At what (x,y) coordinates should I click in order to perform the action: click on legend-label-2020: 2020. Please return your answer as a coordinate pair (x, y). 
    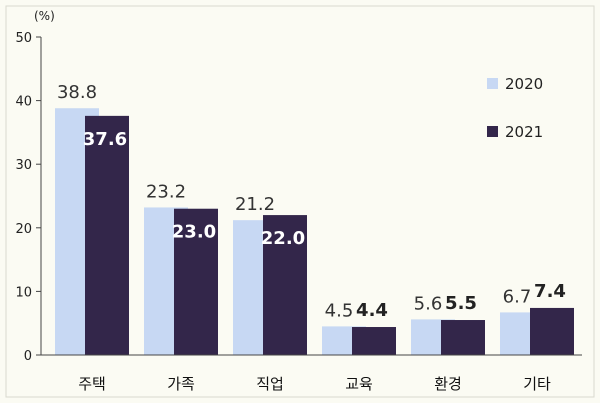
    Looking at the image, I should click on (524, 84).